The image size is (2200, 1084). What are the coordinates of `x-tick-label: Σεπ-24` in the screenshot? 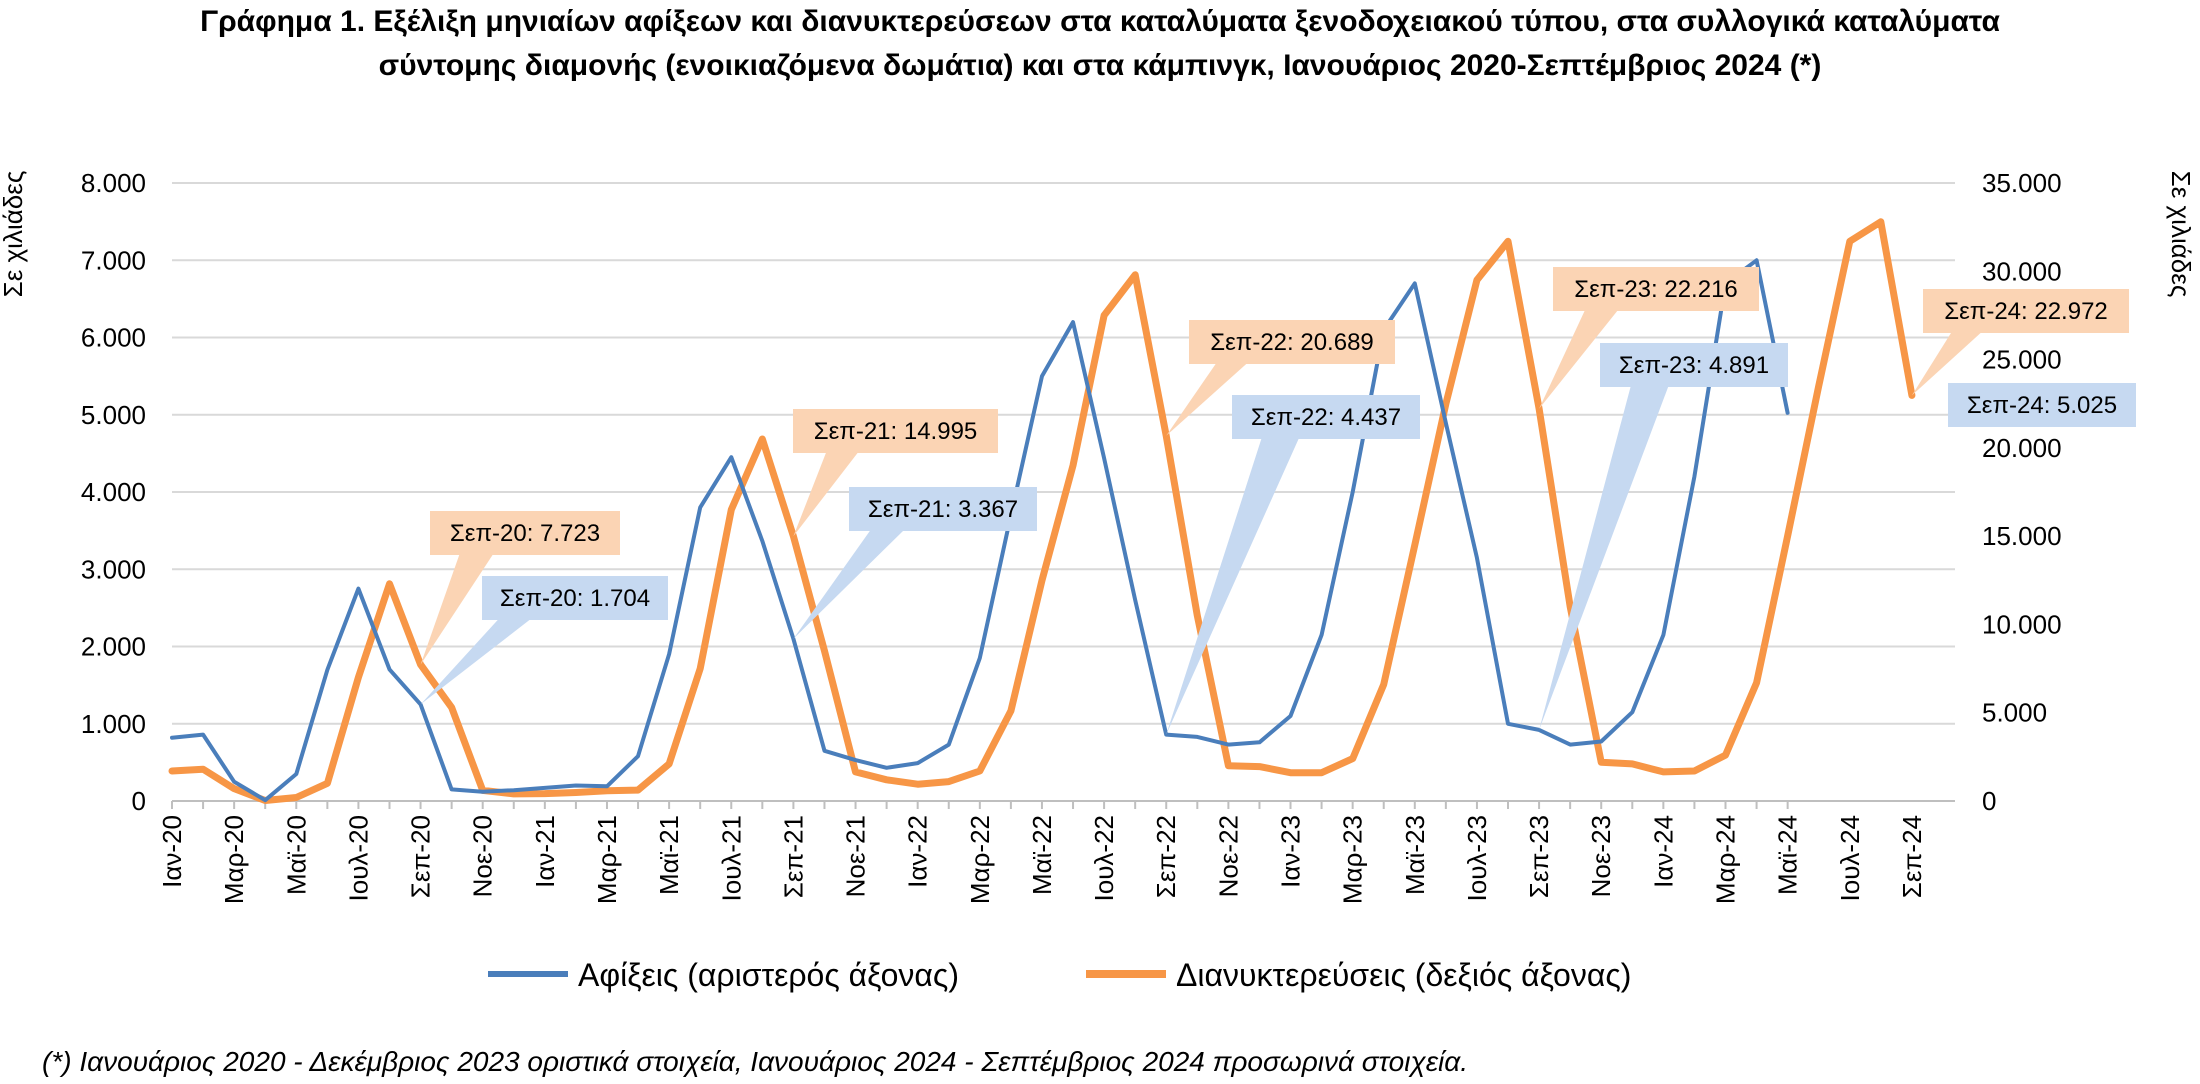 It's located at (1912, 856).